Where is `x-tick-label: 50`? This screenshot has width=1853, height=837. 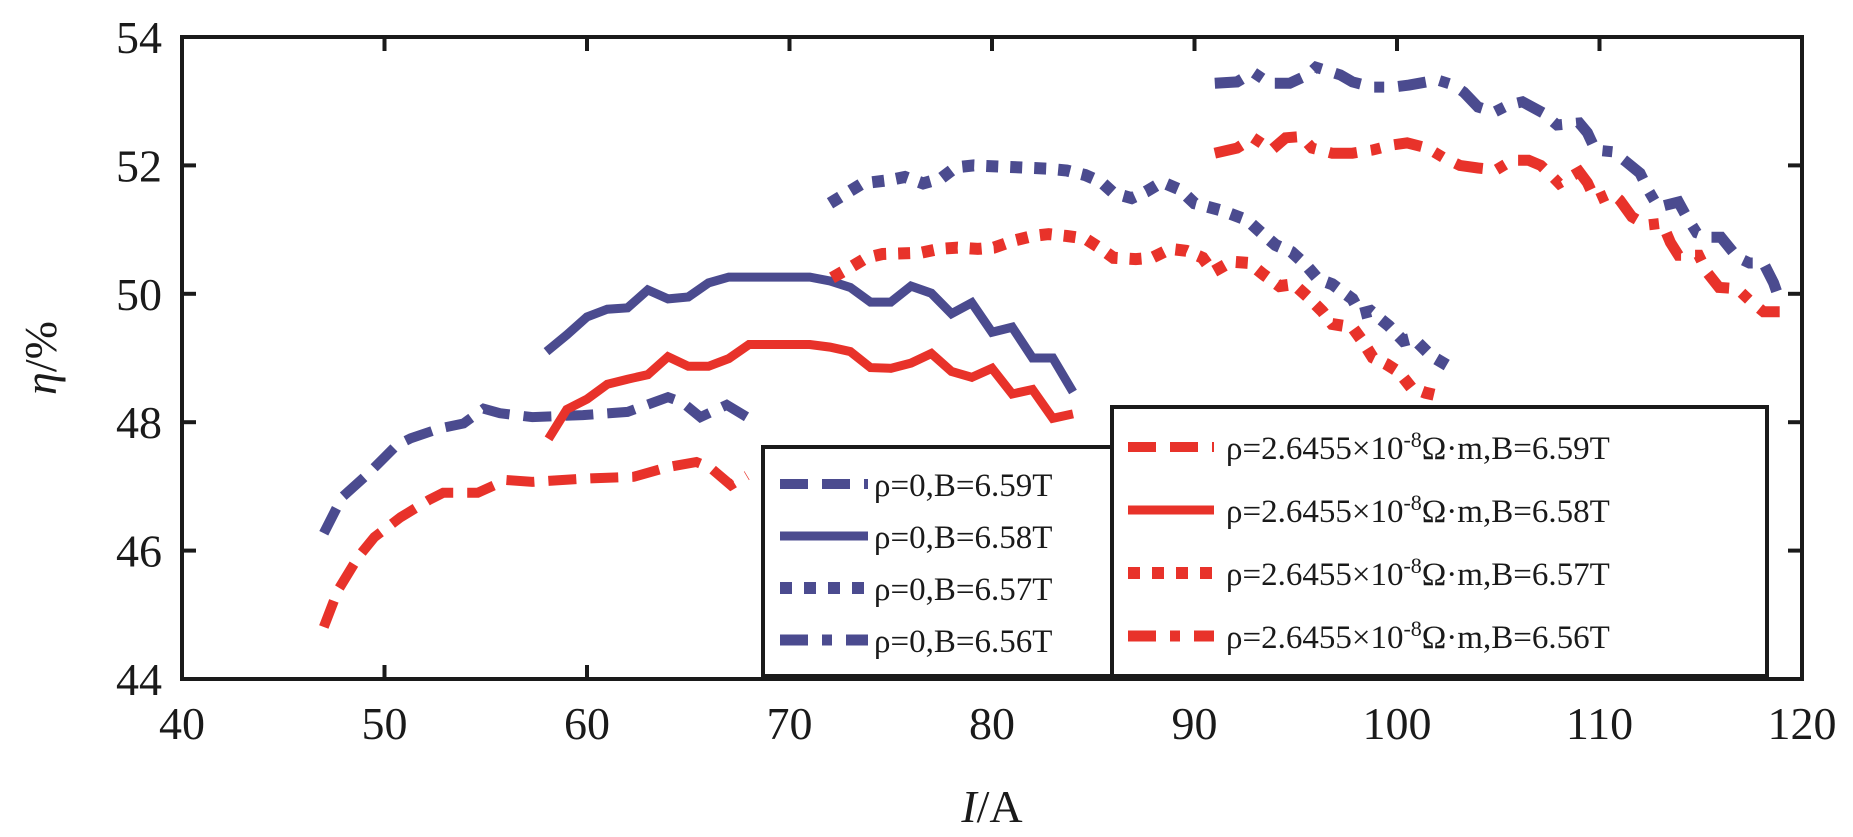
x-tick-label: 50 is located at coordinates (385, 723).